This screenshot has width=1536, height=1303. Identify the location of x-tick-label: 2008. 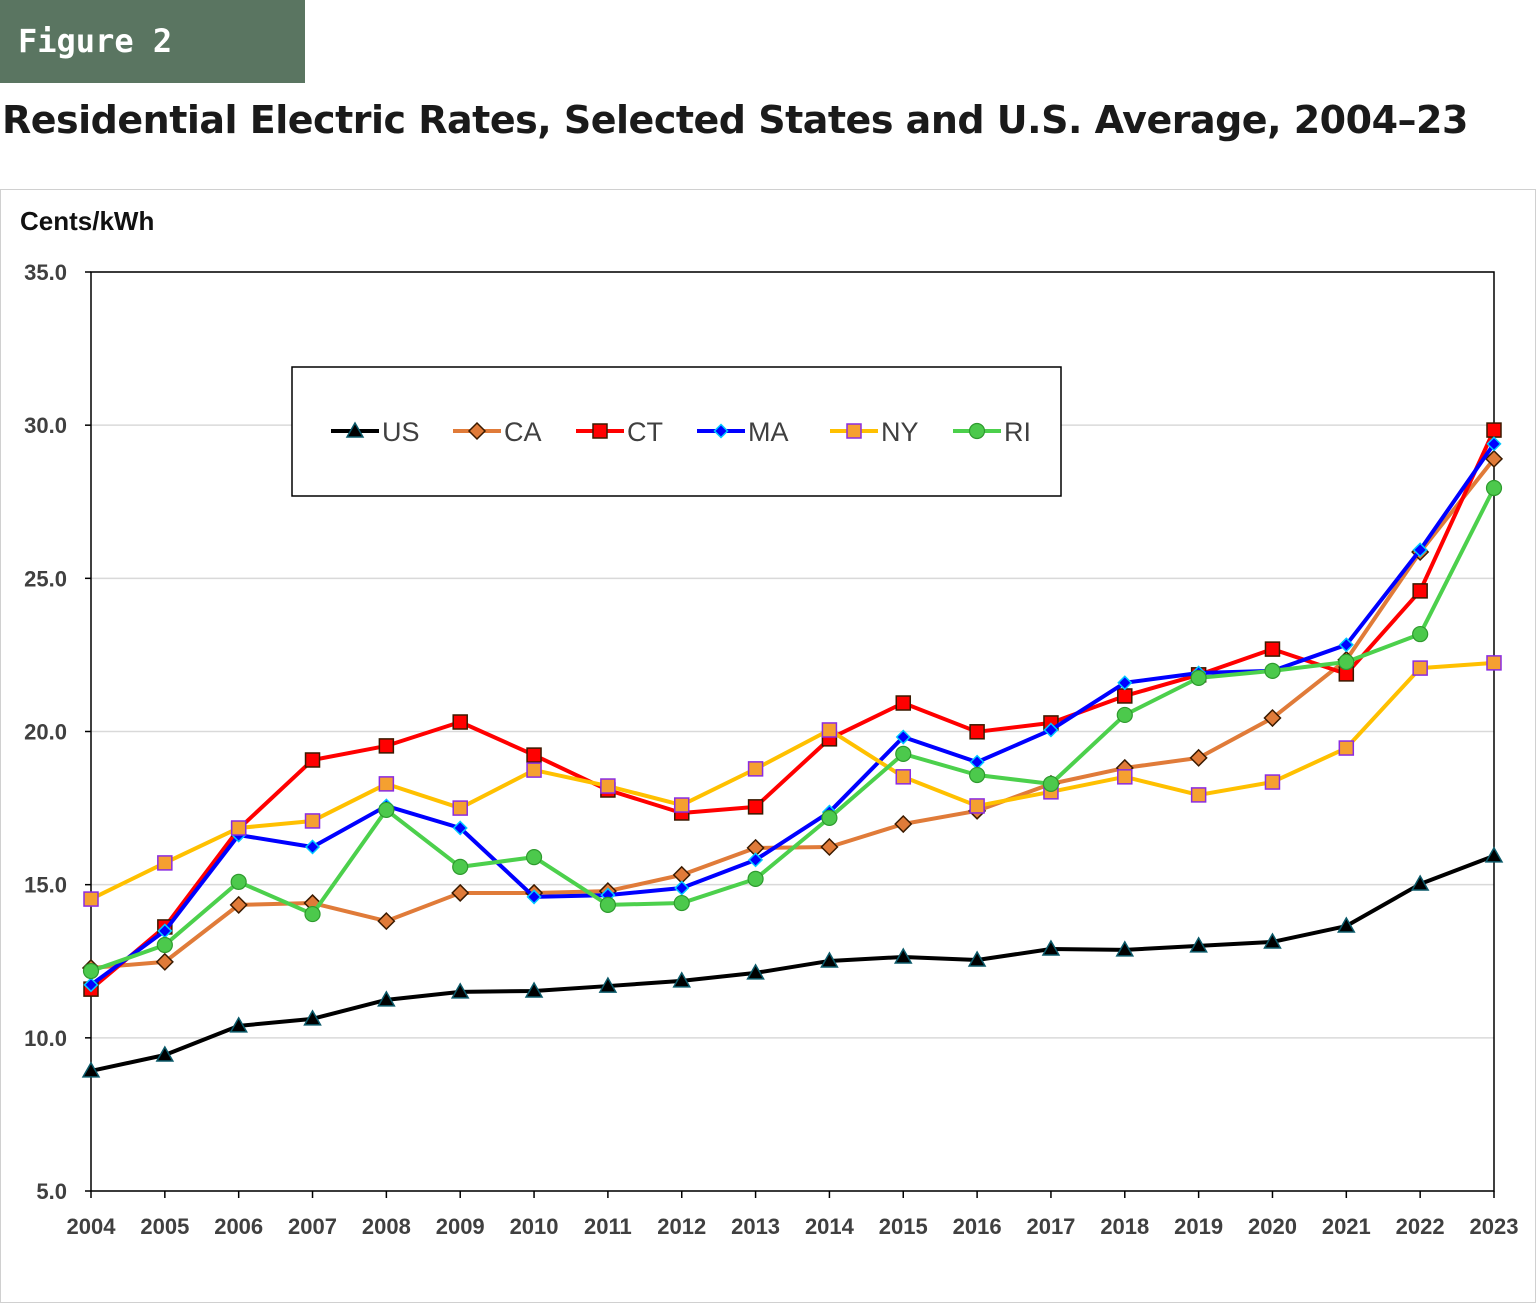
(386, 1226).